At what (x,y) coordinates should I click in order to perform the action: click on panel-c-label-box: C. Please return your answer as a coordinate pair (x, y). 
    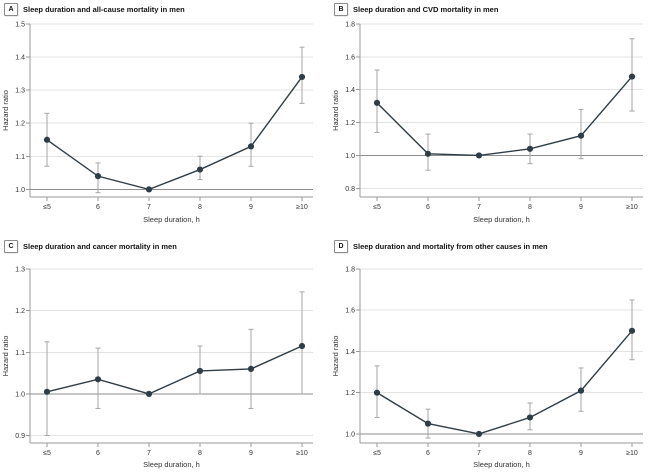
    Looking at the image, I should click on (11, 246).